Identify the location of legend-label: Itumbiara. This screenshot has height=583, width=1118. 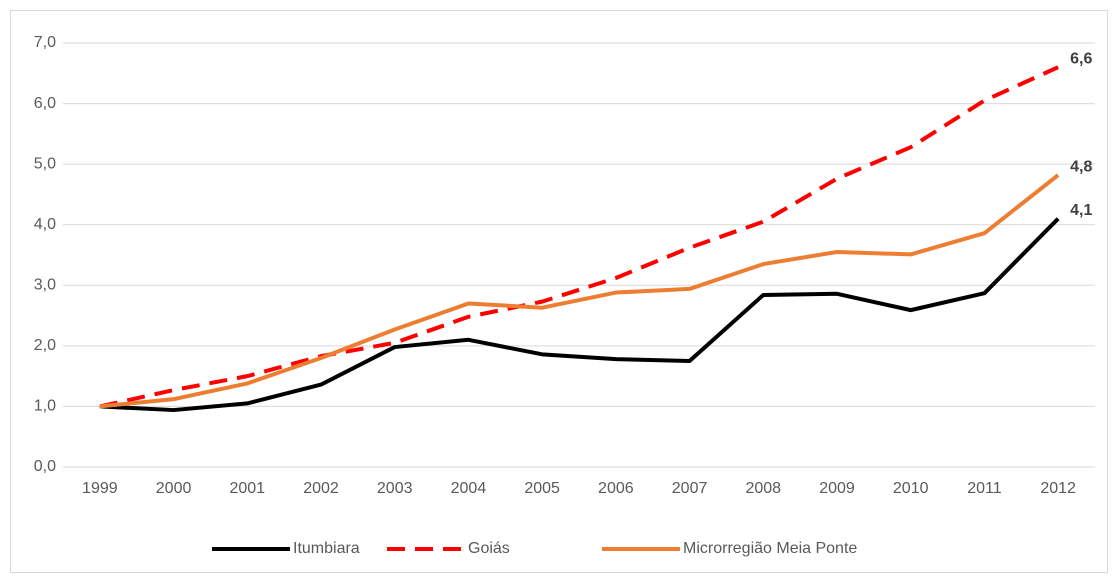
(326, 548).